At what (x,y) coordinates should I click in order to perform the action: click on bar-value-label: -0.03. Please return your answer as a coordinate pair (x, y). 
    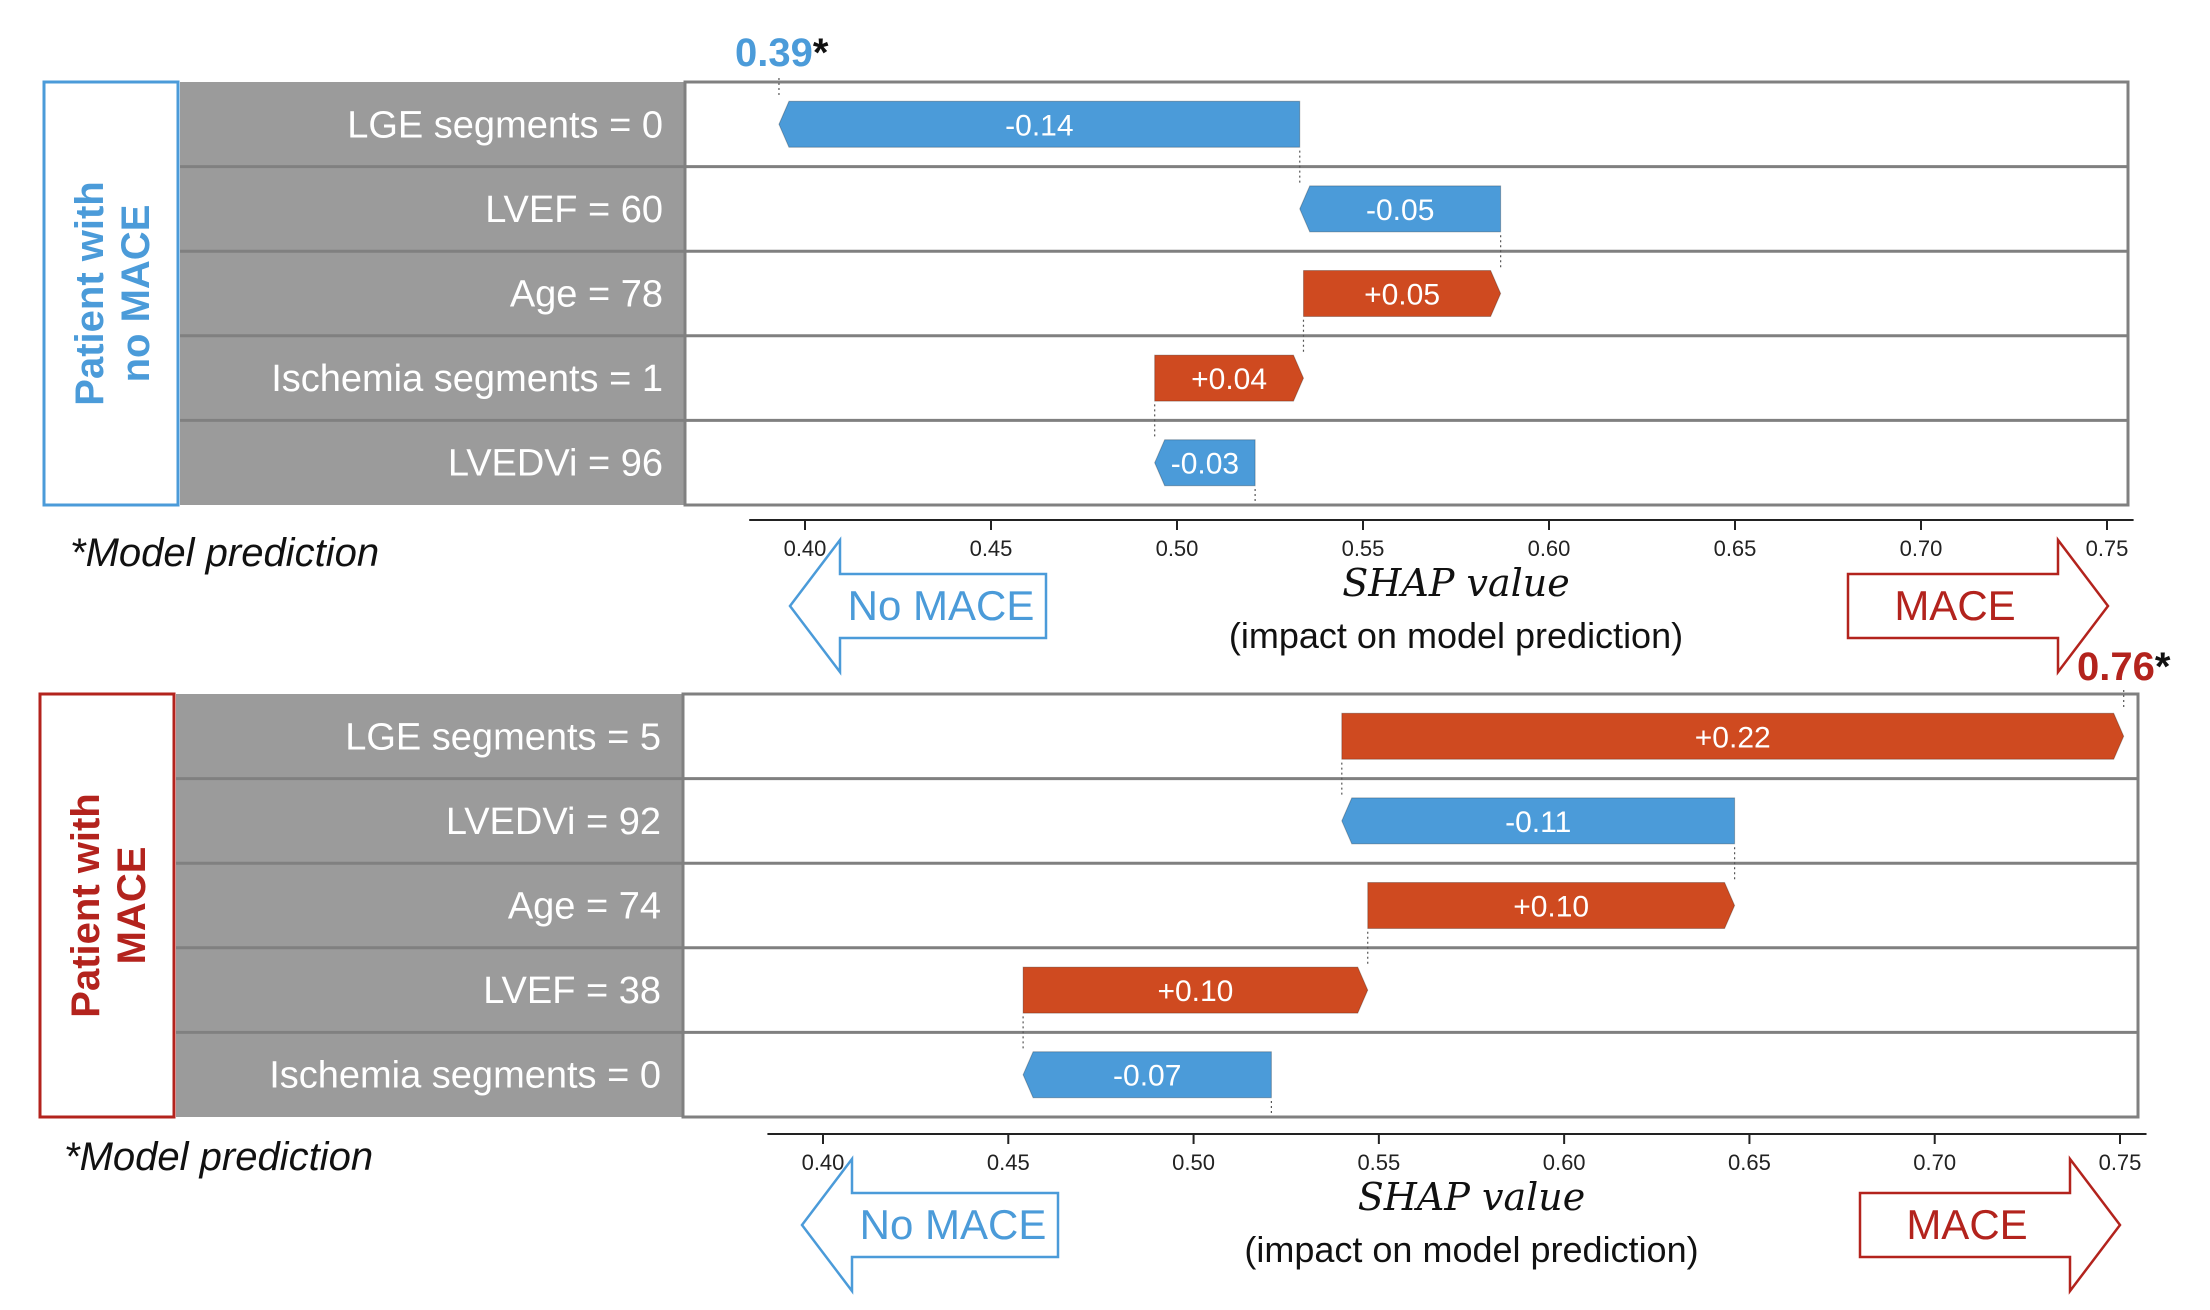
    Looking at the image, I should click on (1205, 464).